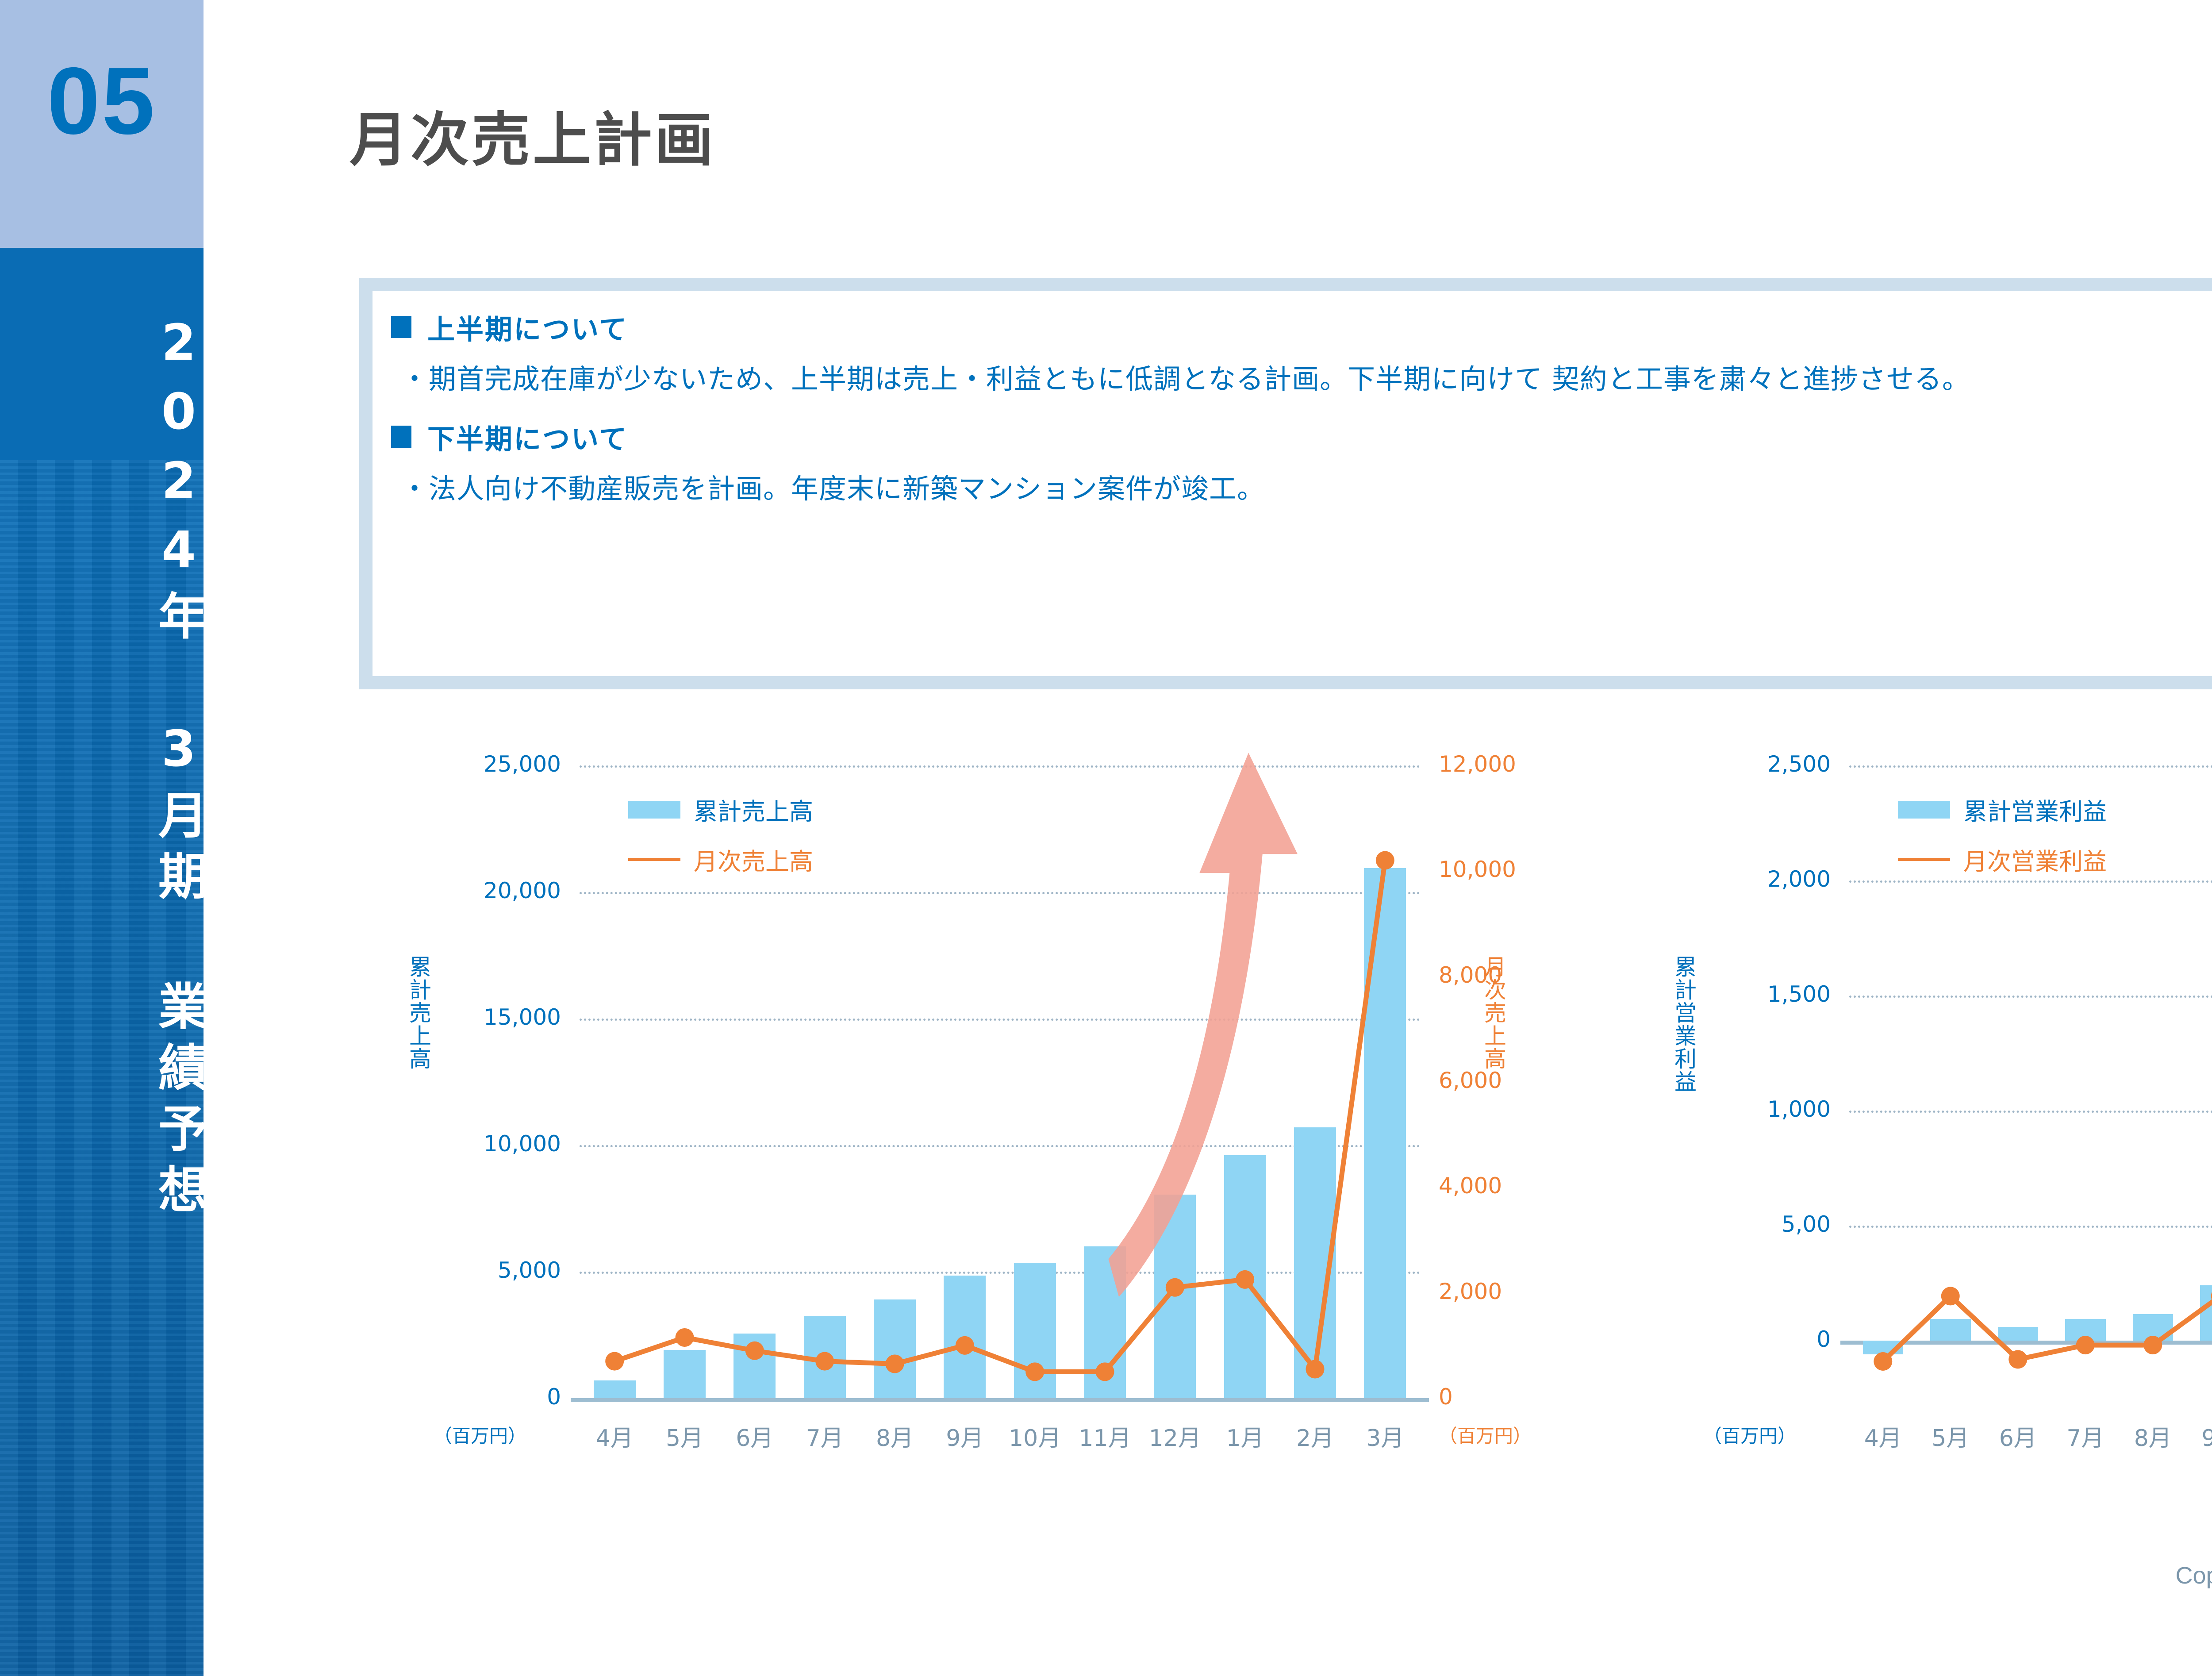 This screenshot has height=1676, width=2212. What do you see at coordinates (523, 890) in the screenshot?
I see `y-axis-tick-left: 20,000` at bounding box center [523, 890].